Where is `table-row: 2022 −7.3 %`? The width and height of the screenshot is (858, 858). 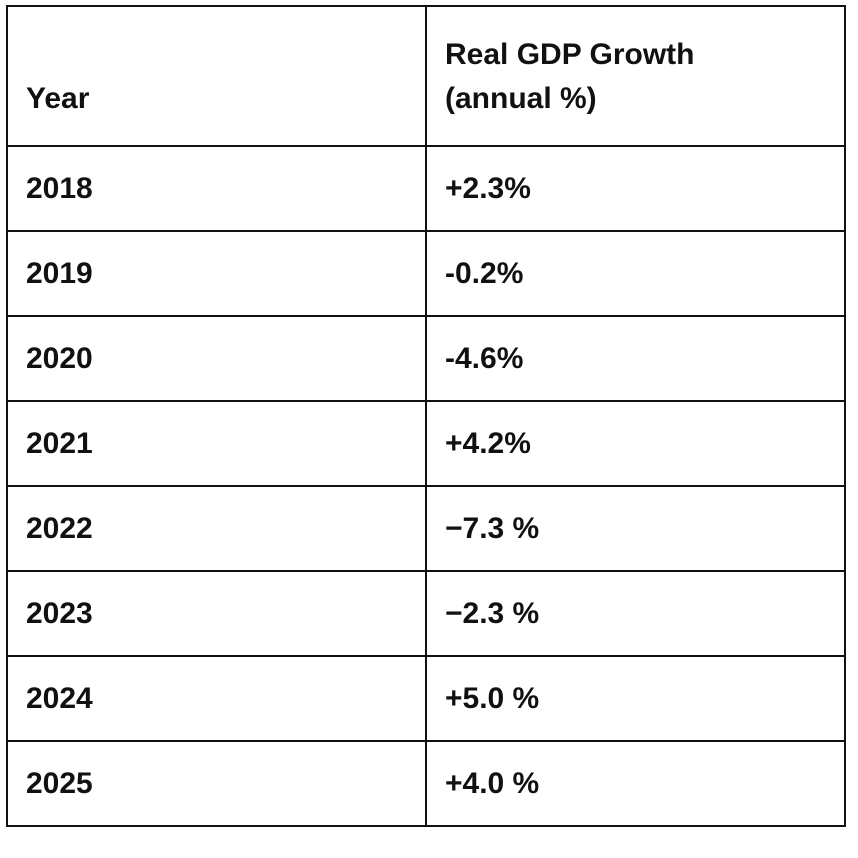
table-row: 2022 −7.3 % is located at coordinates (426, 528).